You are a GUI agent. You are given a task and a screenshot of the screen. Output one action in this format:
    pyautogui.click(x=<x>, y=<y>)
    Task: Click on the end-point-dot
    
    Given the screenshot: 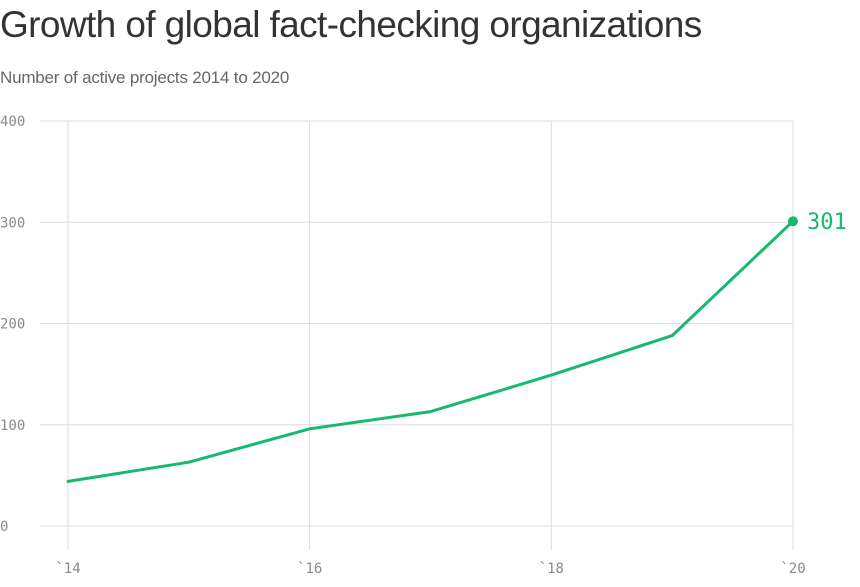 What is the action you would take?
    pyautogui.click(x=793, y=221)
    